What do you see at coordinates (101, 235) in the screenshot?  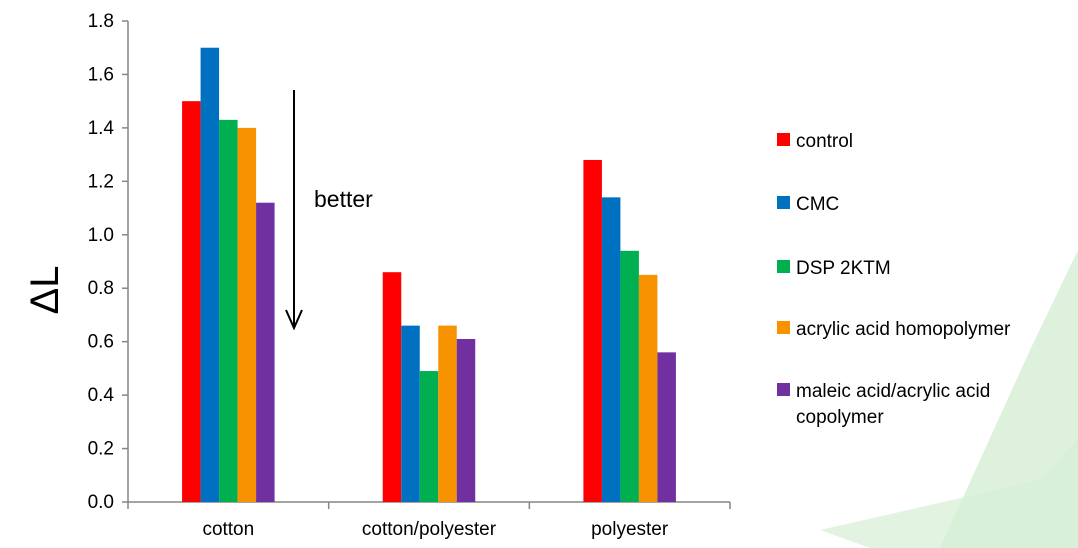 I see `y-tick-label: 1.0` at bounding box center [101, 235].